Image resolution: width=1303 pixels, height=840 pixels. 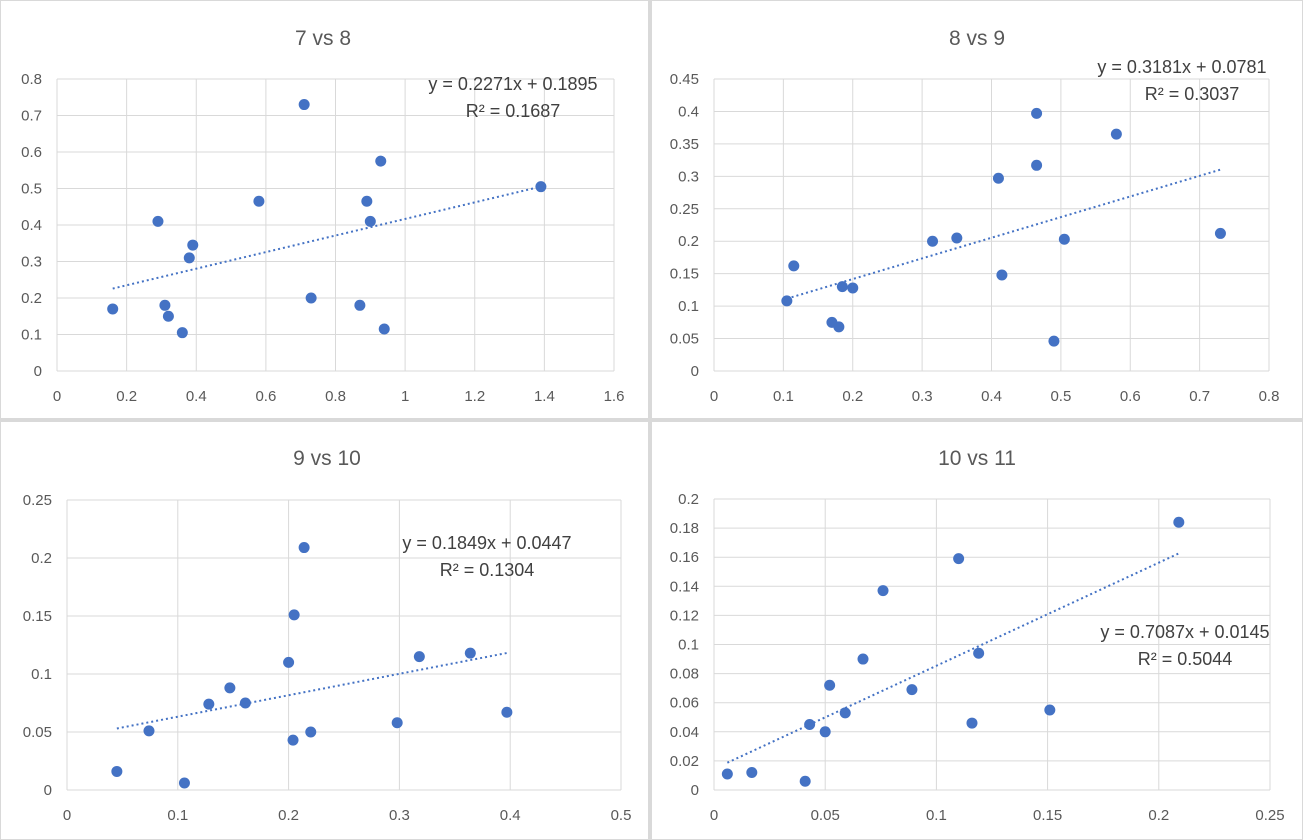 What do you see at coordinates (1269, 815) in the screenshot?
I see `x-tick-label: 0.25` at bounding box center [1269, 815].